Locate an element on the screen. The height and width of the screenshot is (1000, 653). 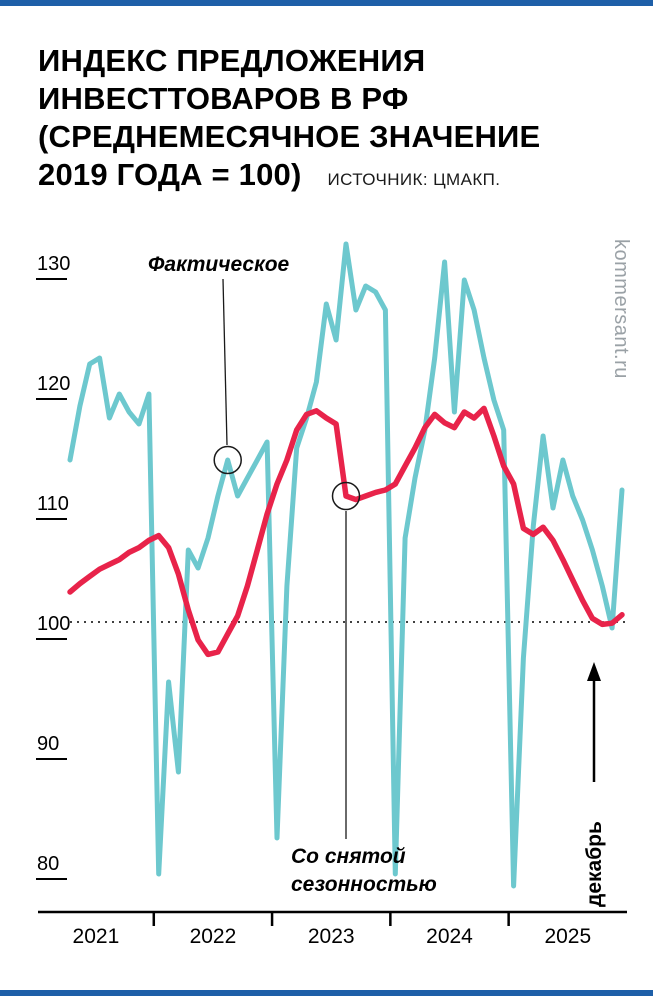
x-year-label: 2024 is located at coordinates (449, 936).